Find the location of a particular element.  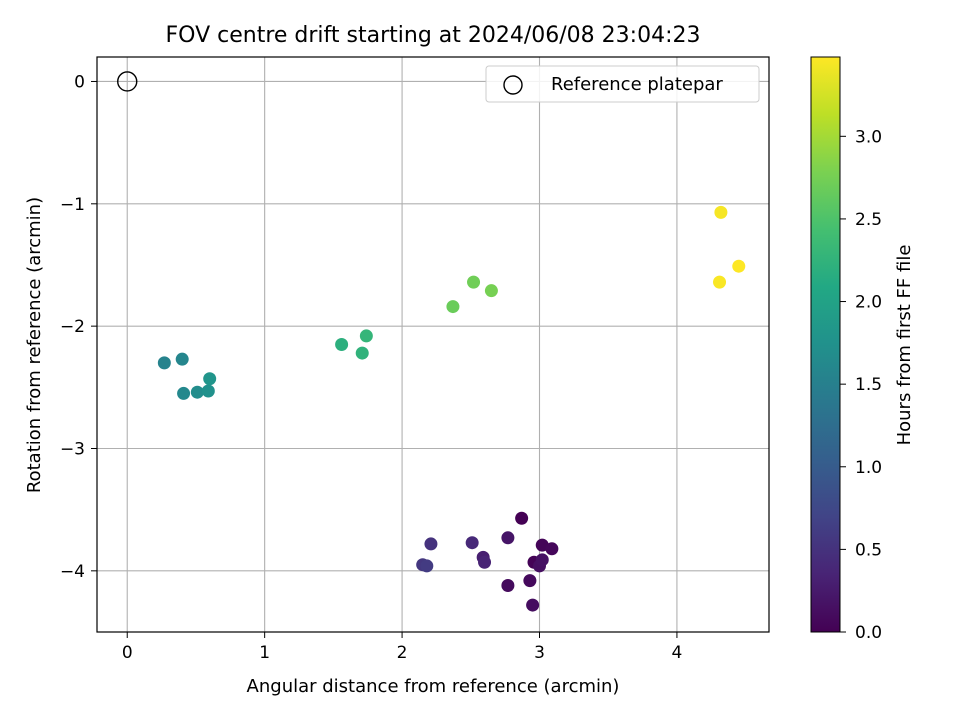

legend-box is located at coordinates (622, 84).